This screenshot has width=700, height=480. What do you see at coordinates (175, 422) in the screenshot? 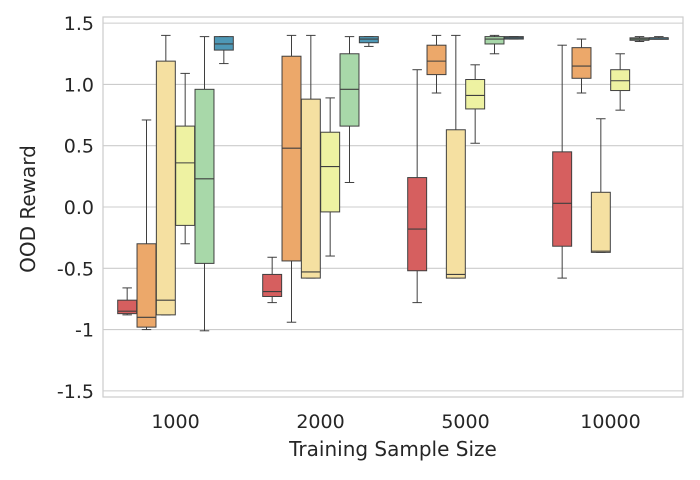
I see `x-tick-label: 1000` at bounding box center [175, 422].